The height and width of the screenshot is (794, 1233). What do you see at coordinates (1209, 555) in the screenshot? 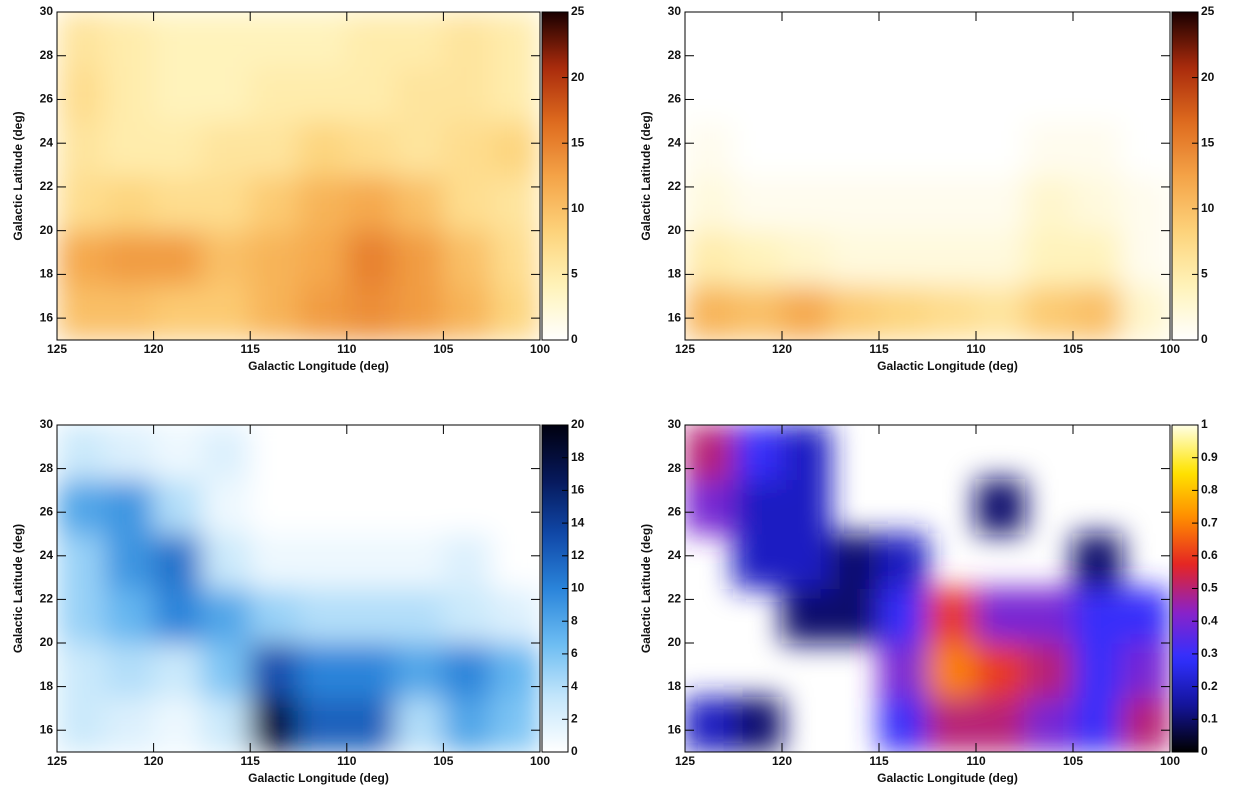
I see `colorbar-tick-label: 0.6` at bounding box center [1209, 555].